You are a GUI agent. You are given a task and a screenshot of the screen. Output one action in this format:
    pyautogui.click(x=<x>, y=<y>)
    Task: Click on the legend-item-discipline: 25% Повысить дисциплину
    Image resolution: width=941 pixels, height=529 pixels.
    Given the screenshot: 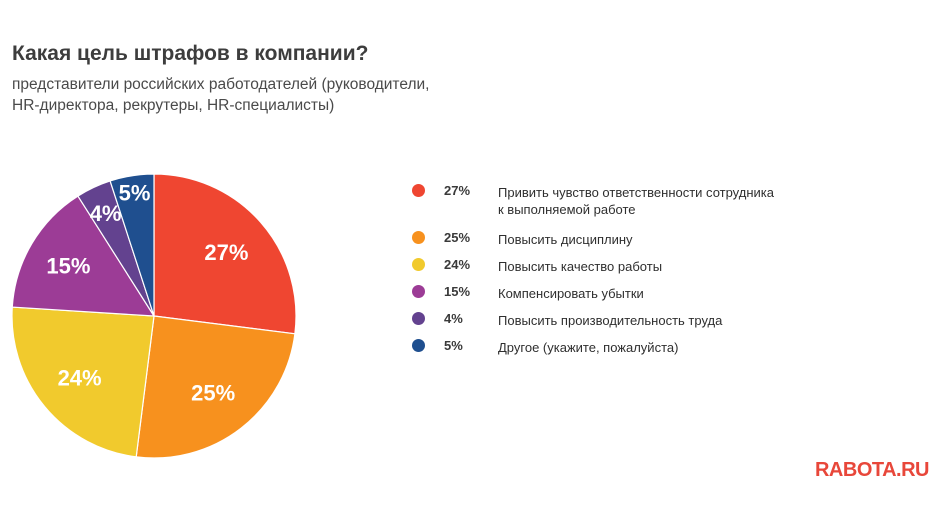 What is the action you would take?
    pyautogui.click(x=593, y=245)
    